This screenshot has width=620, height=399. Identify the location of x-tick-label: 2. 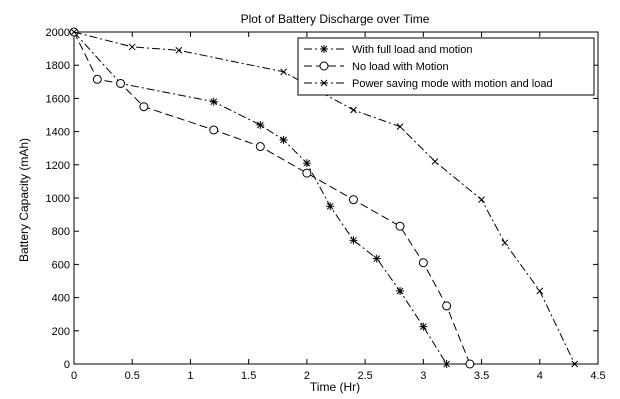
(307, 376).